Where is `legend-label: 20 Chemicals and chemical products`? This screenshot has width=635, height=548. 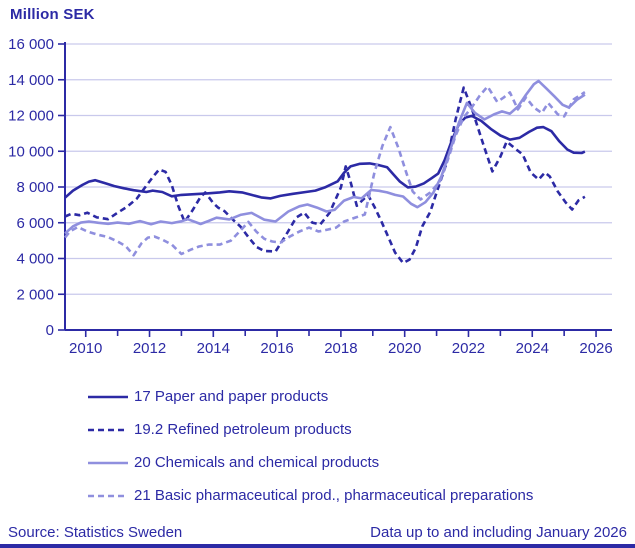
legend-label: 20 Chemicals and chemical products is located at coordinates (257, 462).